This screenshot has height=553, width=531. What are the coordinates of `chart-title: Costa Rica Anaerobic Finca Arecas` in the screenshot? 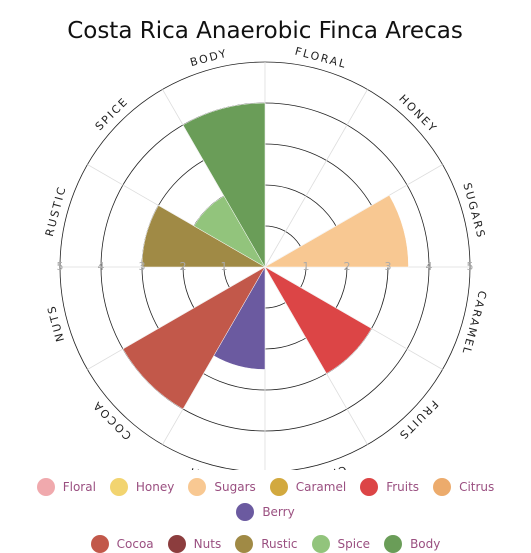 It's located at (265, 31).